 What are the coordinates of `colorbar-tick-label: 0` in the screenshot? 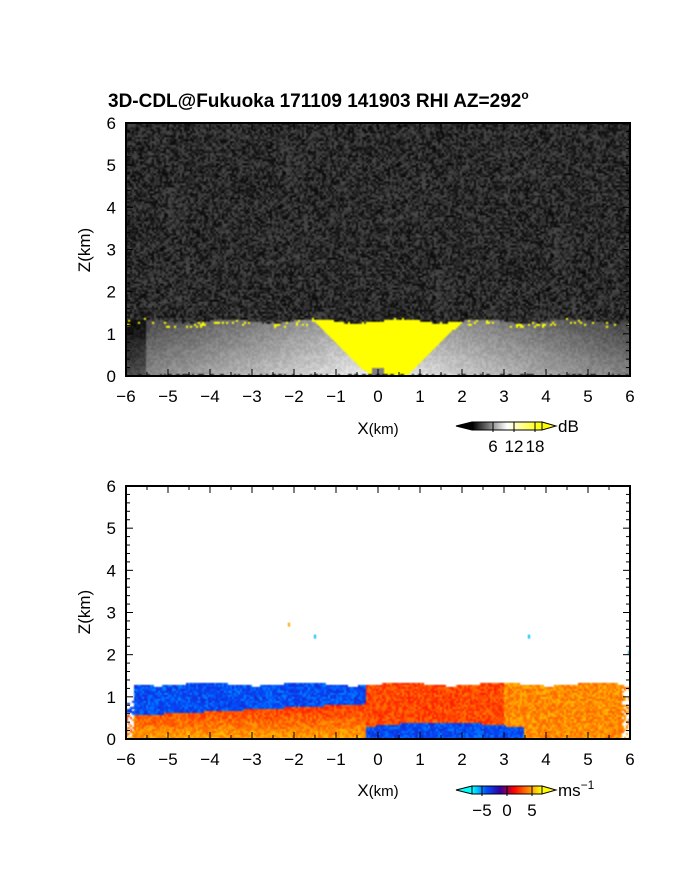 It's located at (506, 810).